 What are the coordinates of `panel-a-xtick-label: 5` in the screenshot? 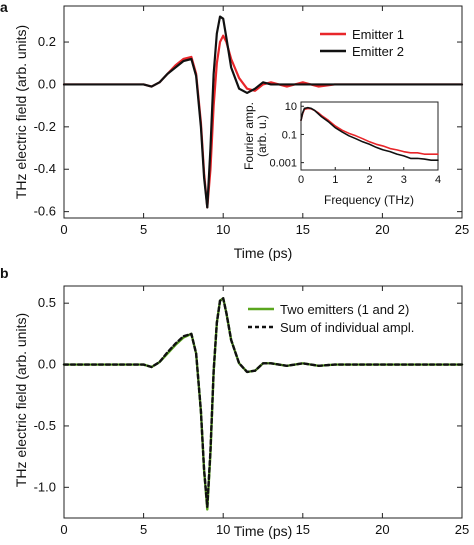 It's located at (143, 229).